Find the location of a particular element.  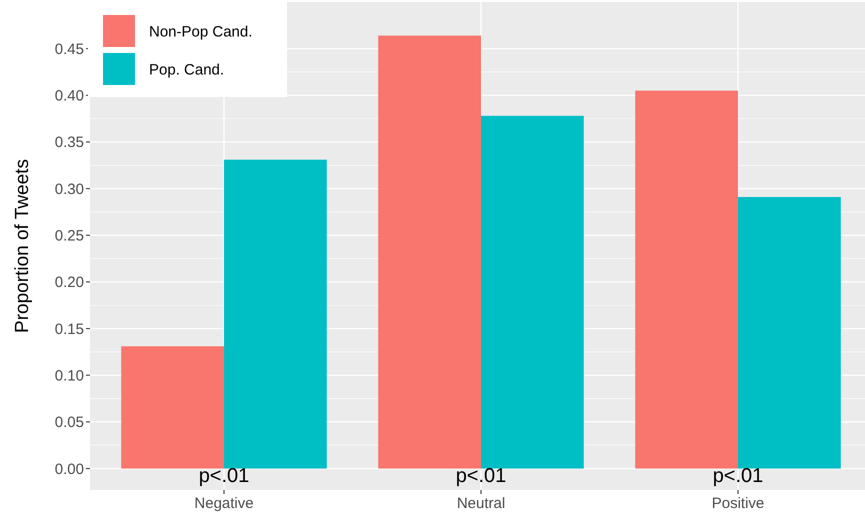

x-tick-label: Neutral is located at coordinates (481, 503).